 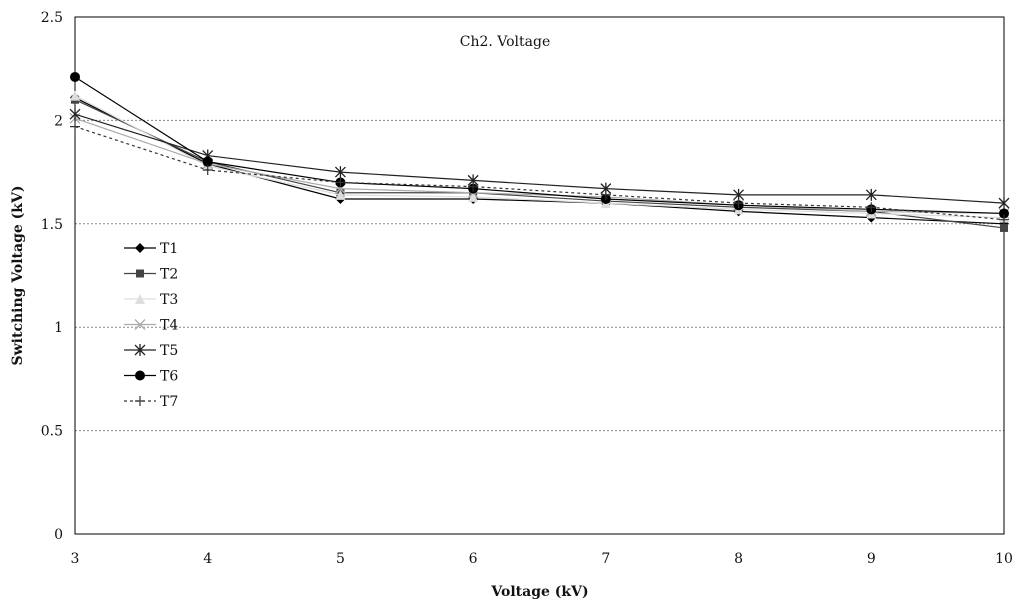 I want to click on x-tick-label: 5, so click(x=340, y=559).